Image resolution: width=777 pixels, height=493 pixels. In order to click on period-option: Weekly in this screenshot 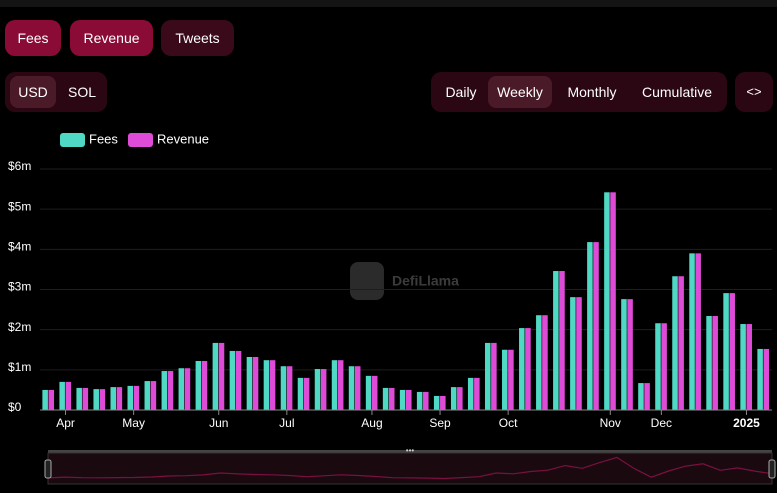, I will do `click(520, 92)`.